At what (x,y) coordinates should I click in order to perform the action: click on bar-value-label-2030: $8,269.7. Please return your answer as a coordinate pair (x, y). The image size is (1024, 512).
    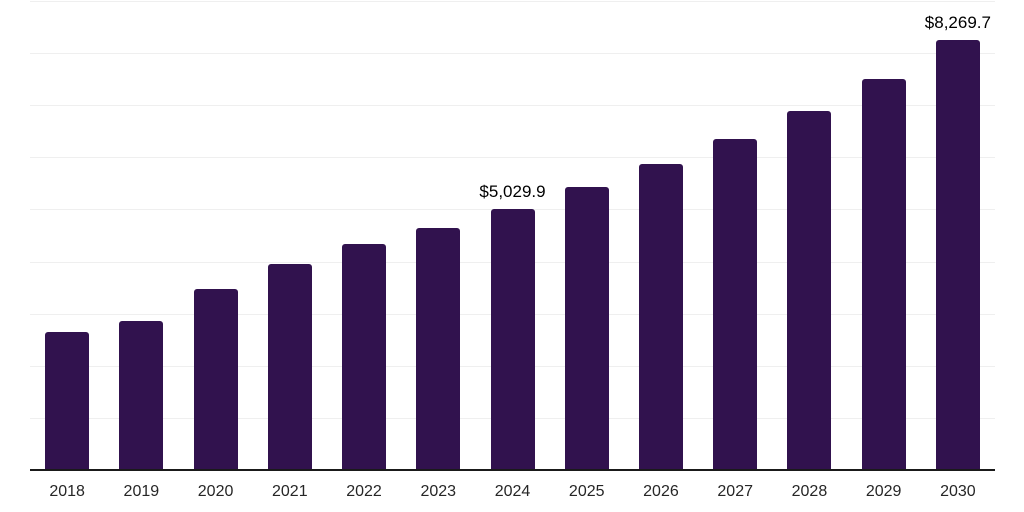
    Looking at the image, I should click on (957, 23).